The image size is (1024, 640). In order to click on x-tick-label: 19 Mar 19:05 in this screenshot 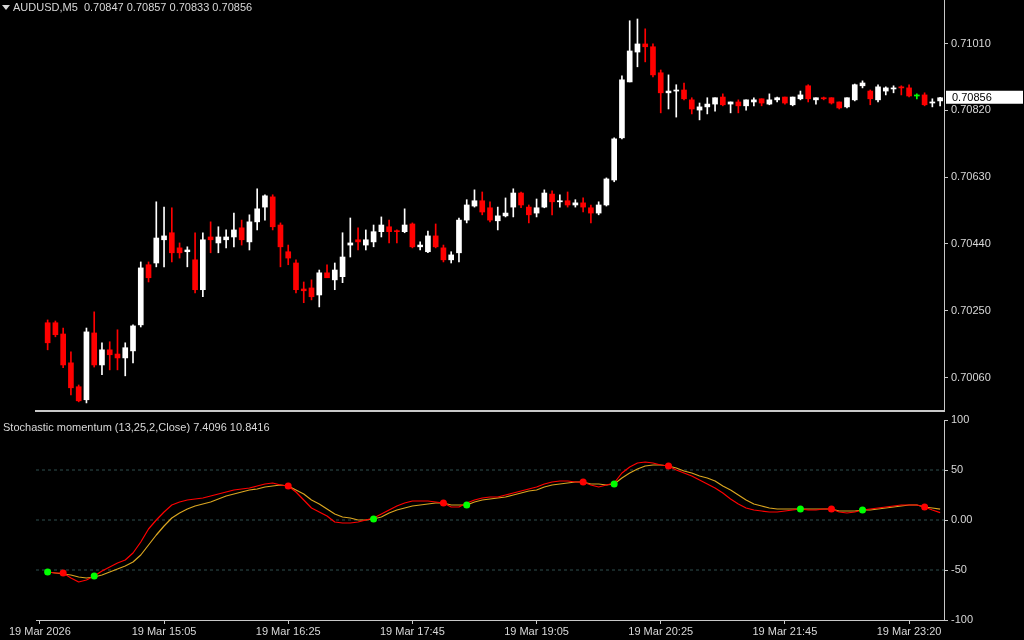, I will do `click(536, 630)`.